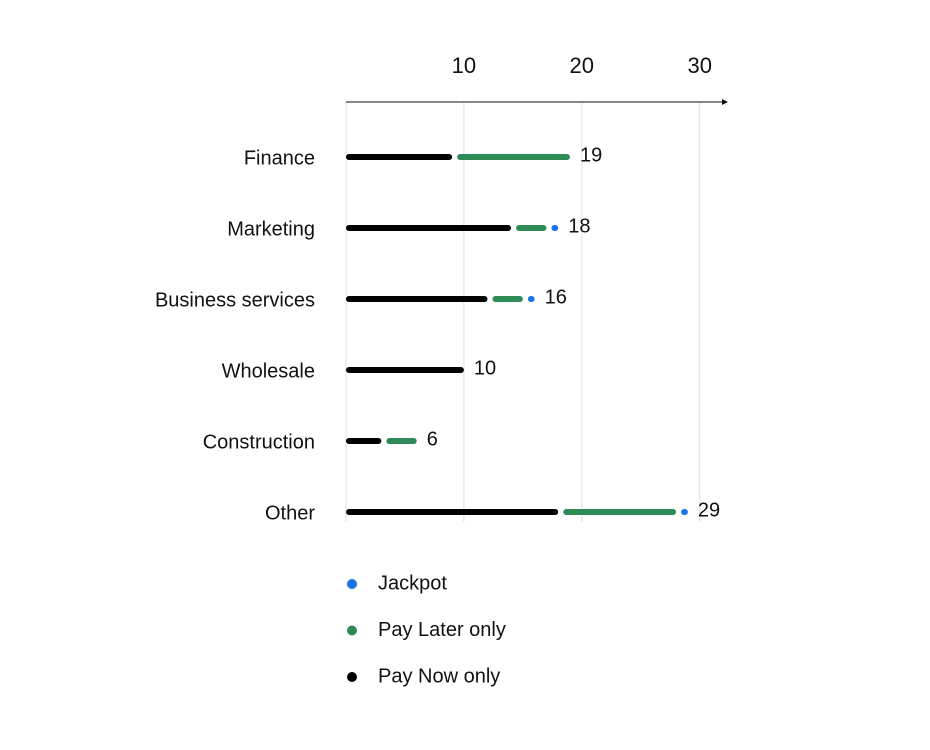 The height and width of the screenshot is (750, 930). I want to click on category-label: Other, so click(290, 513).